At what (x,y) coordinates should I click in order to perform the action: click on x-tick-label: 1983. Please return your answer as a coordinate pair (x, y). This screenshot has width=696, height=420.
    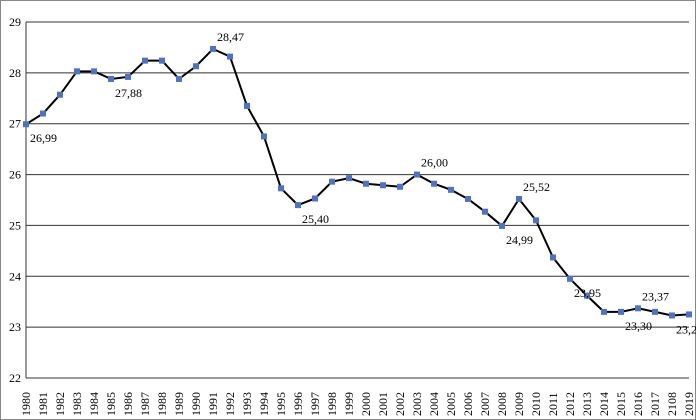
    Looking at the image, I should click on (77, 404).